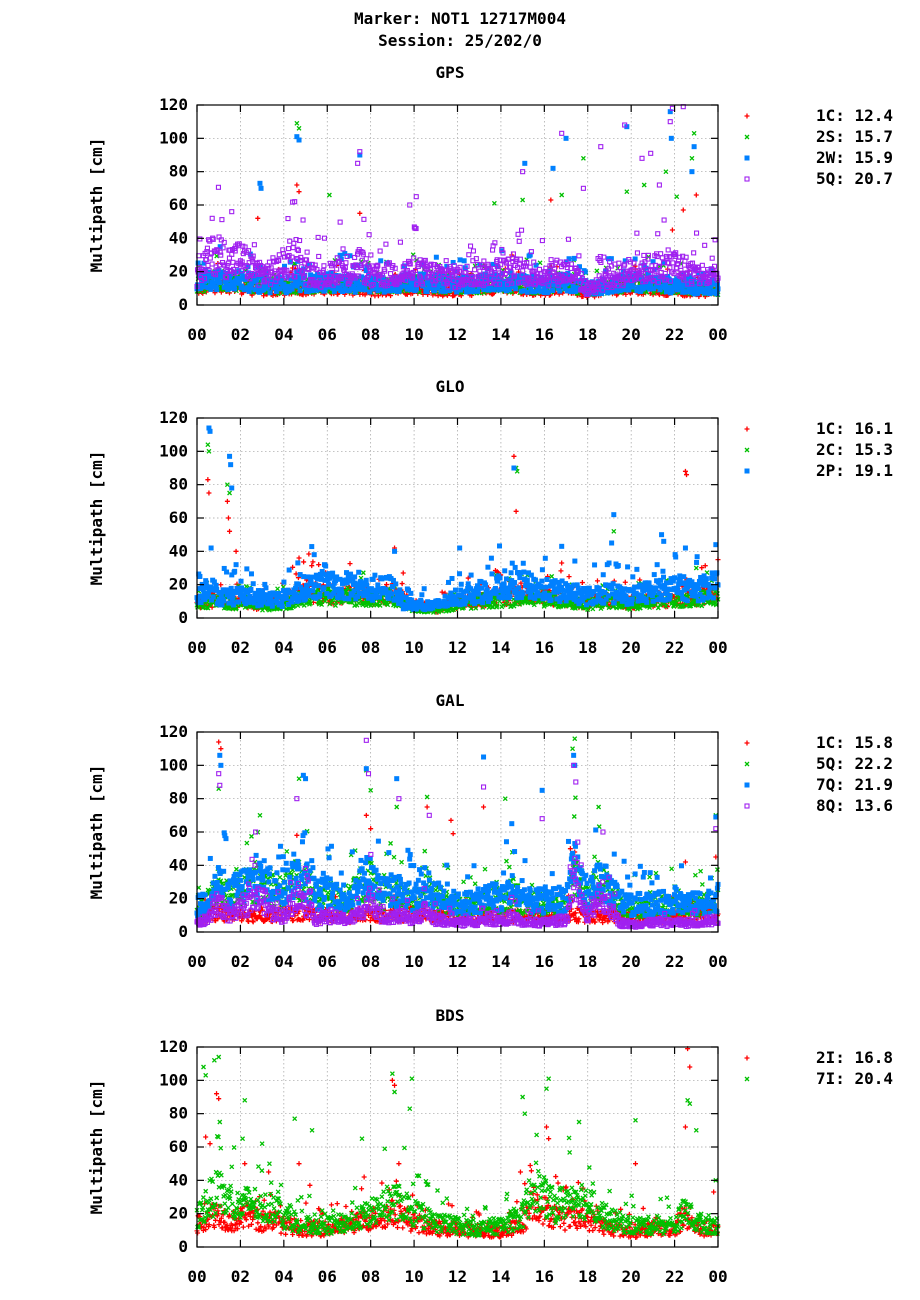  Describe the element at coordinates (587, 334) in the screenshot. I see `x-tick-label: 18` at that location.